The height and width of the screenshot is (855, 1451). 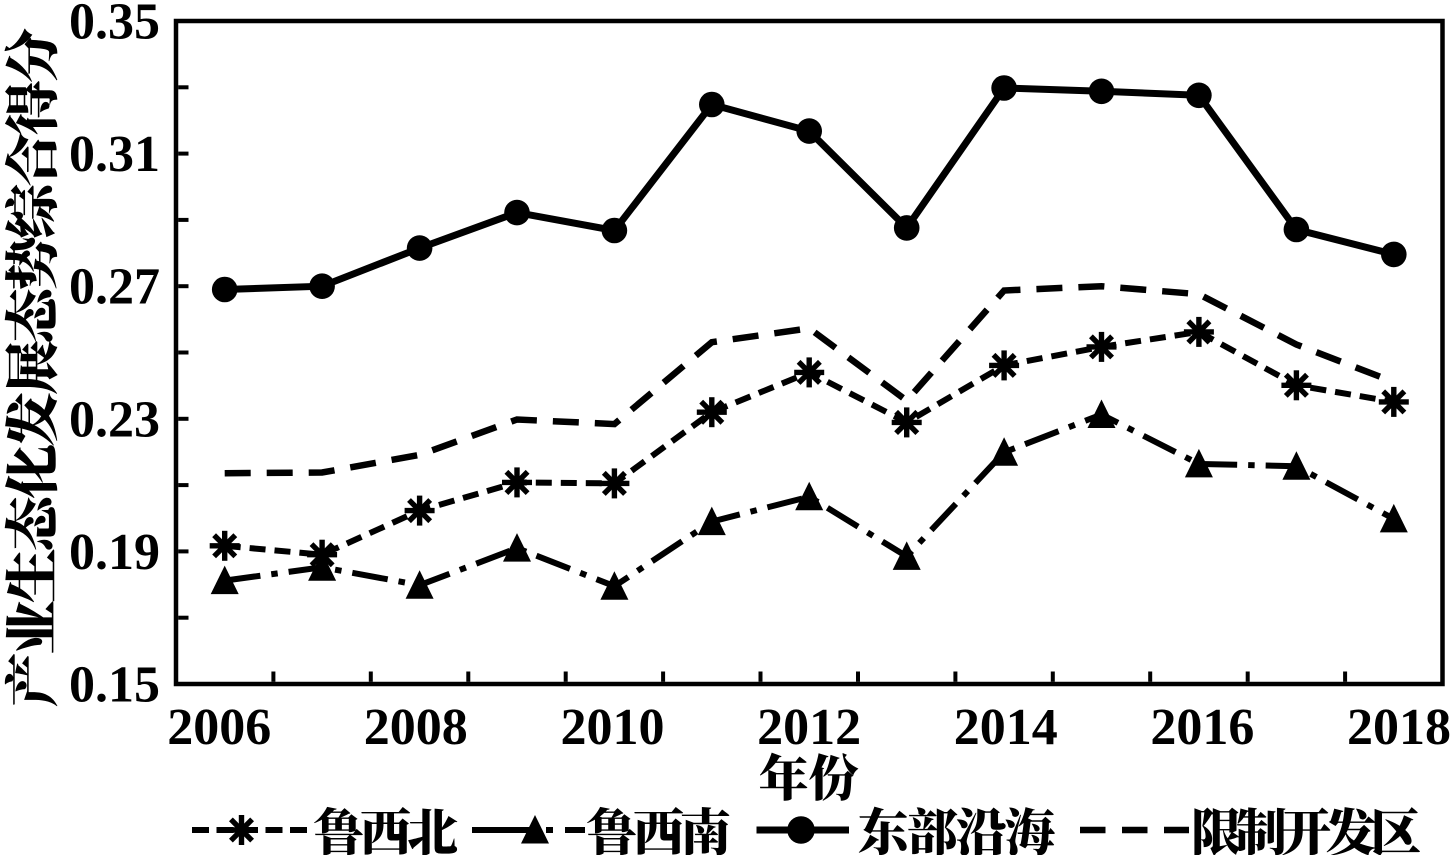 I want to click on svg-text: 2018, so click(x=1399, y=727).